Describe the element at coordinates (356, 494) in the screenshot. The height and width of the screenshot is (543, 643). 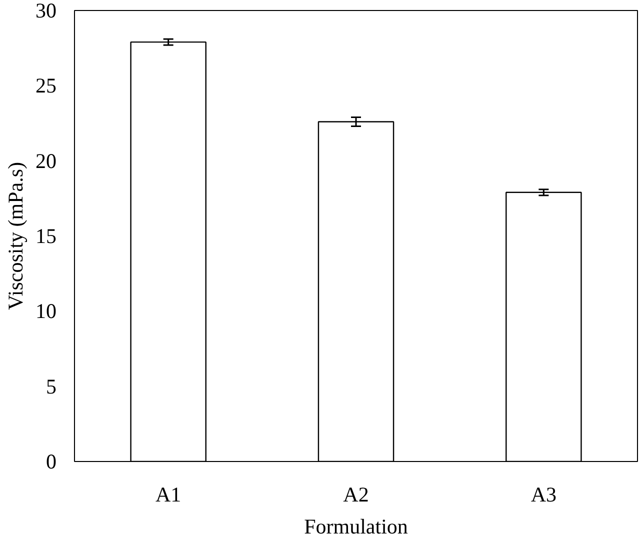
I see `x-tick-label: A2` at that location.